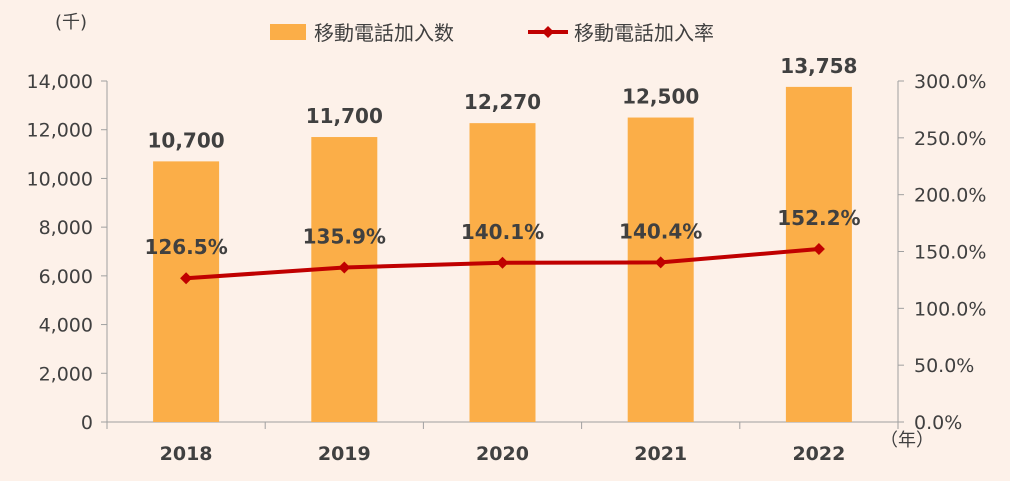 The height and width of the screenshot is (481, 1010). What do you see at coordinates (950, 253) in the screenshot?
I see `right-tick-label: 150.0%` at bounding box center [950, 253].